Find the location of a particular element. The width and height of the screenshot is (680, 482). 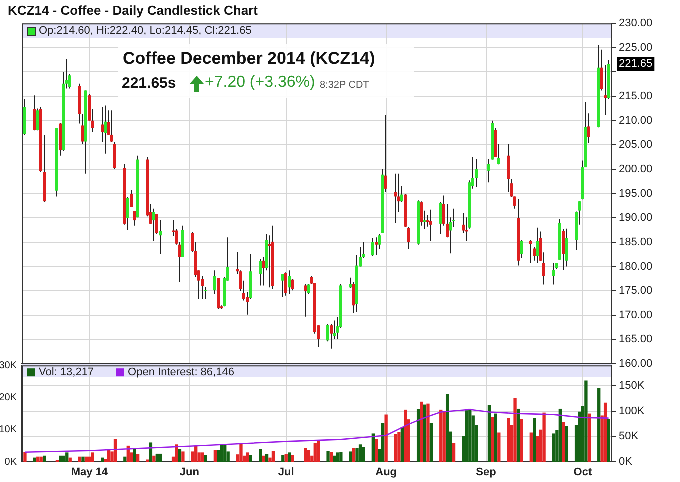

x-tick-label: Oct is located at coordinates (583, 472).